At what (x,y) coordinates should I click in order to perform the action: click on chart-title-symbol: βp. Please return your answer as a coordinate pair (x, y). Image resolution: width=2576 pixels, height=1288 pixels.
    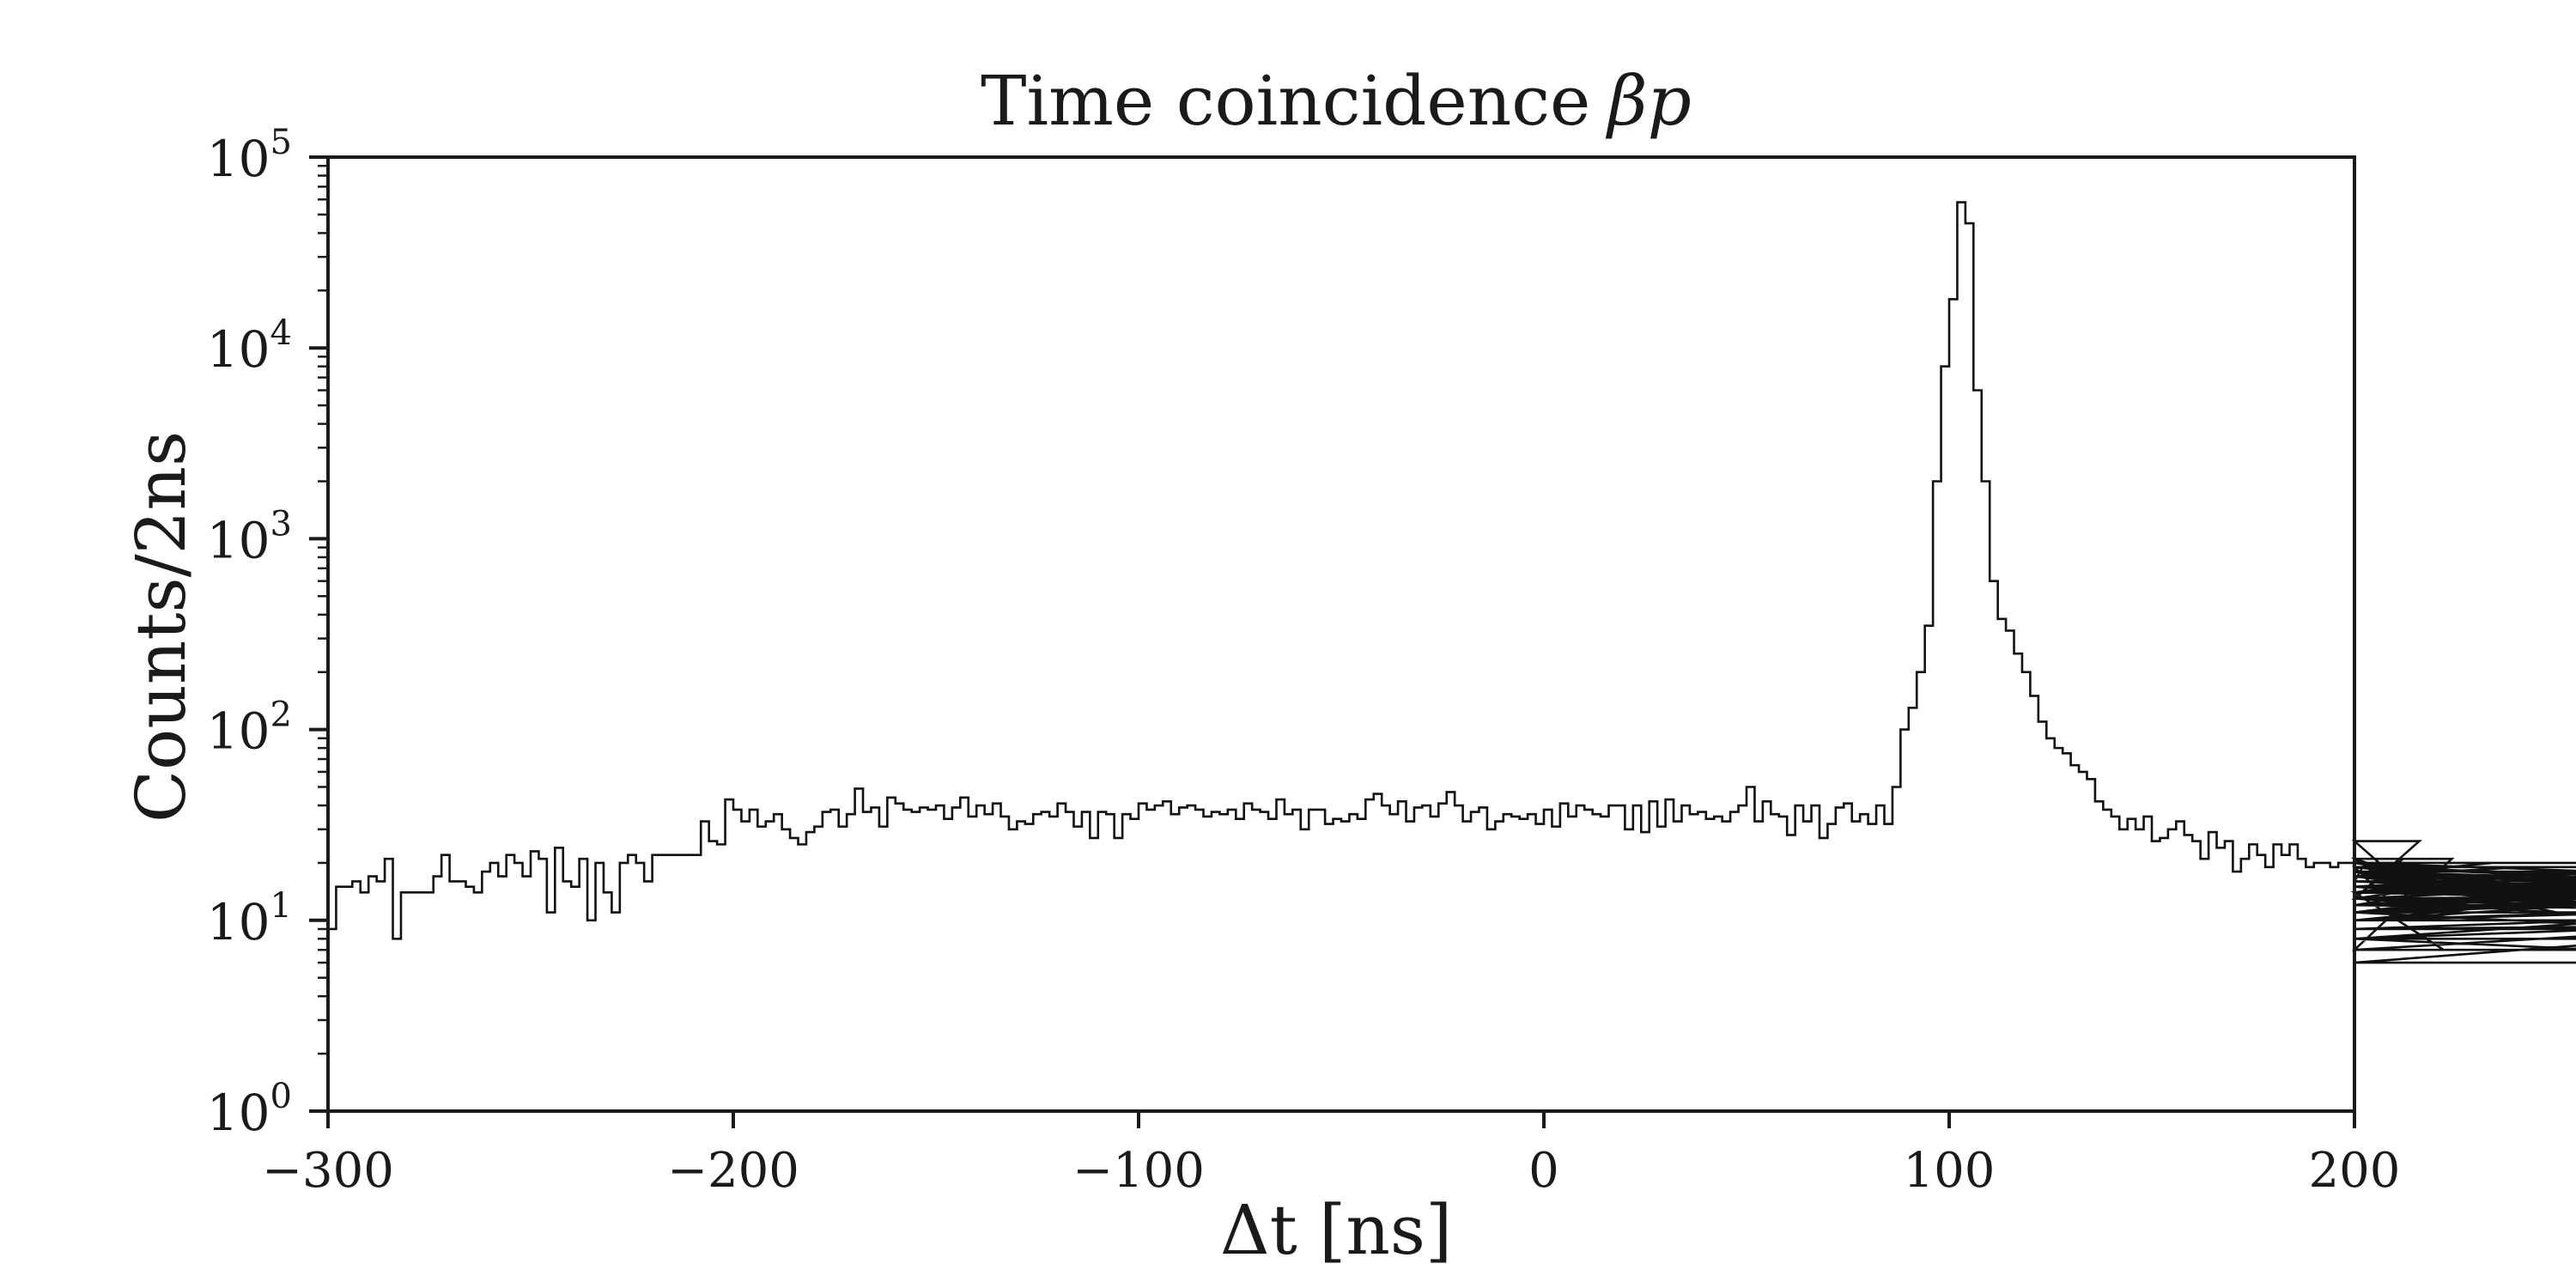
    Looking at the image, I should click on (1648, 101).